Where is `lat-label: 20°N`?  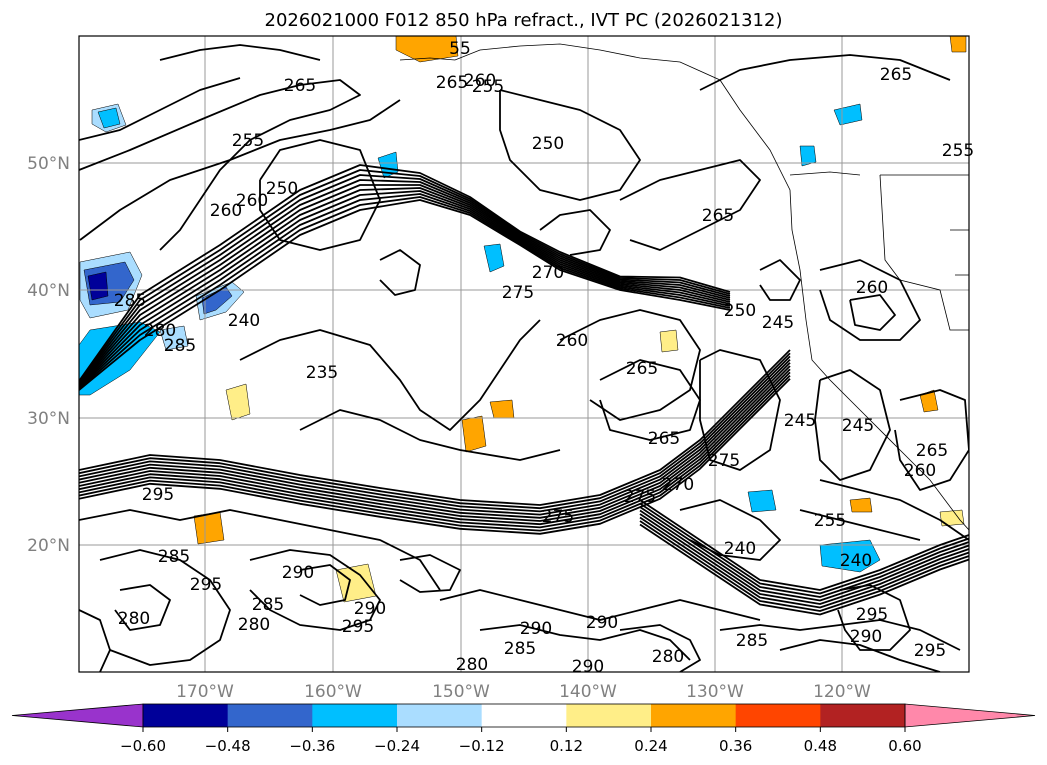 lat-label: 20°N is located at coordinates (48, 546).